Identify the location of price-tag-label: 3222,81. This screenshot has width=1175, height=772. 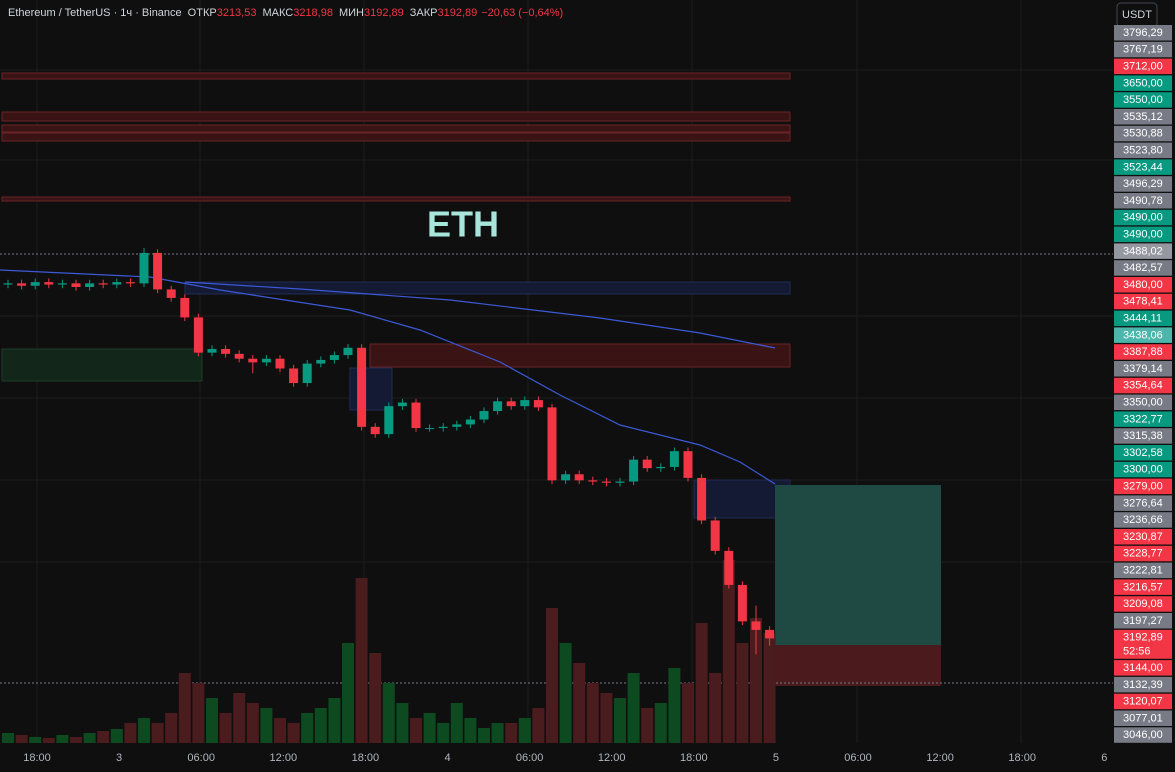
(1143, 571).